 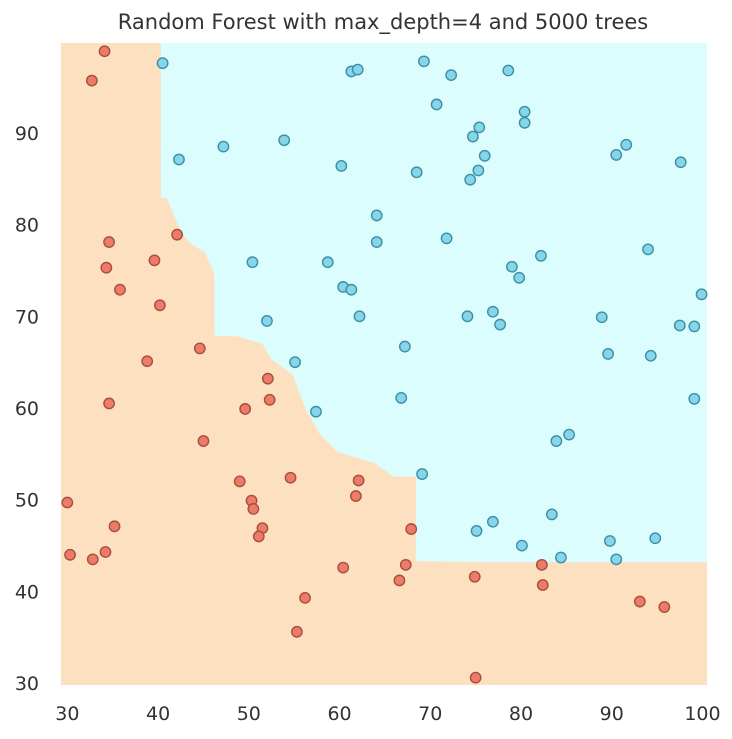 I want to click on y-axis-ticks: 30 40 50 60 70 80 90, so click(x=27, y=409).